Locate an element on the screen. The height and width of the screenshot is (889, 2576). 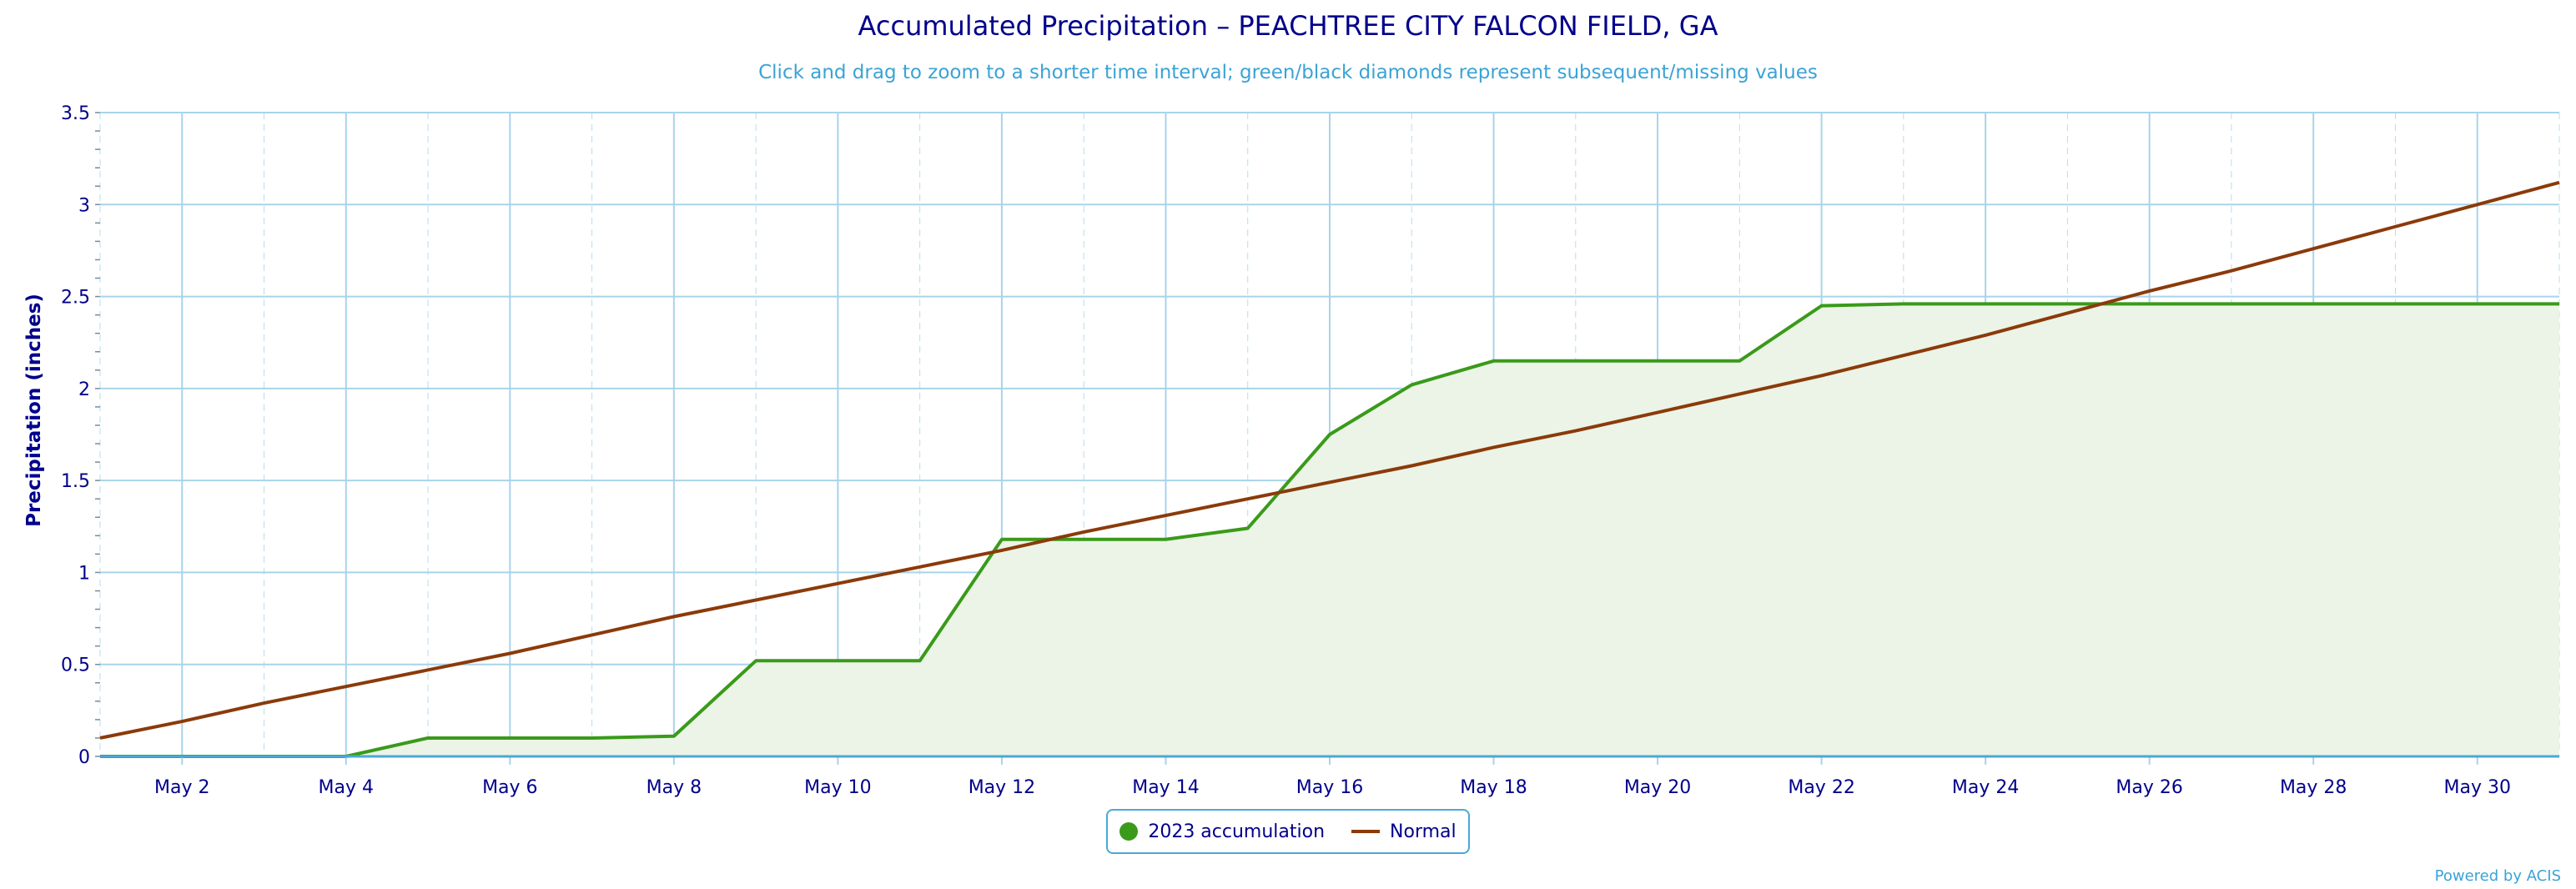
x-tick-label: May 20 is located at coordinates (1657, 787).